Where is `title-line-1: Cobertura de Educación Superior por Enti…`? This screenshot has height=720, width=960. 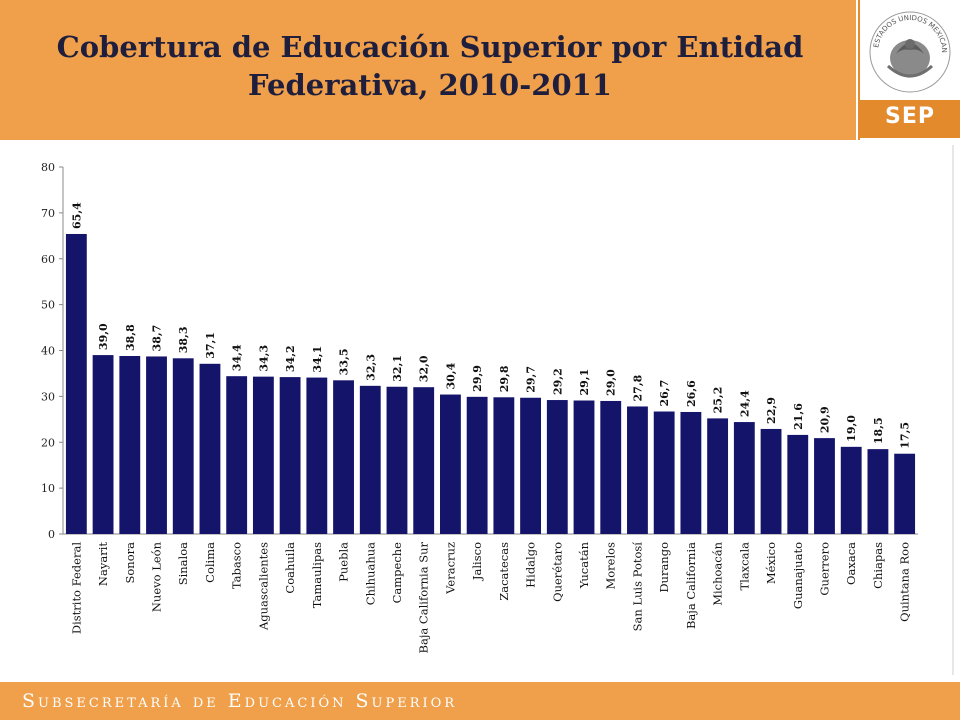 title-line-1: Cobertura de Educación Superior por Enti… is located at coordinates (430, 47).